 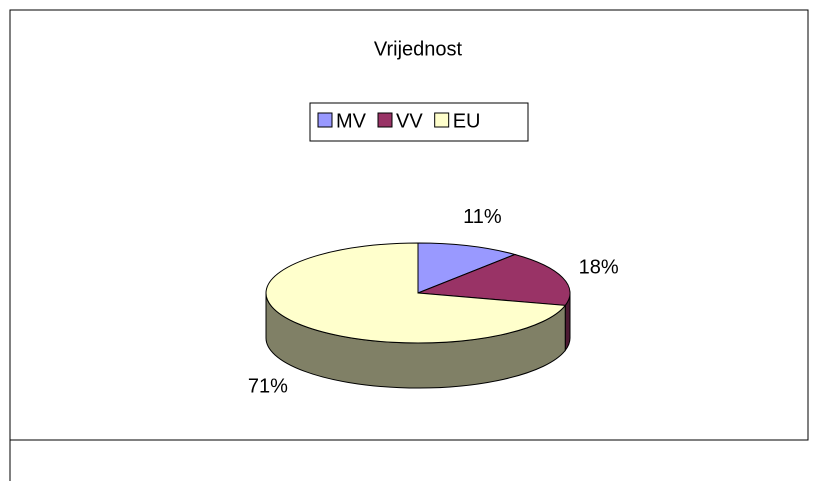 I want to click on data-label: 71%, so click(x=268, y=386).